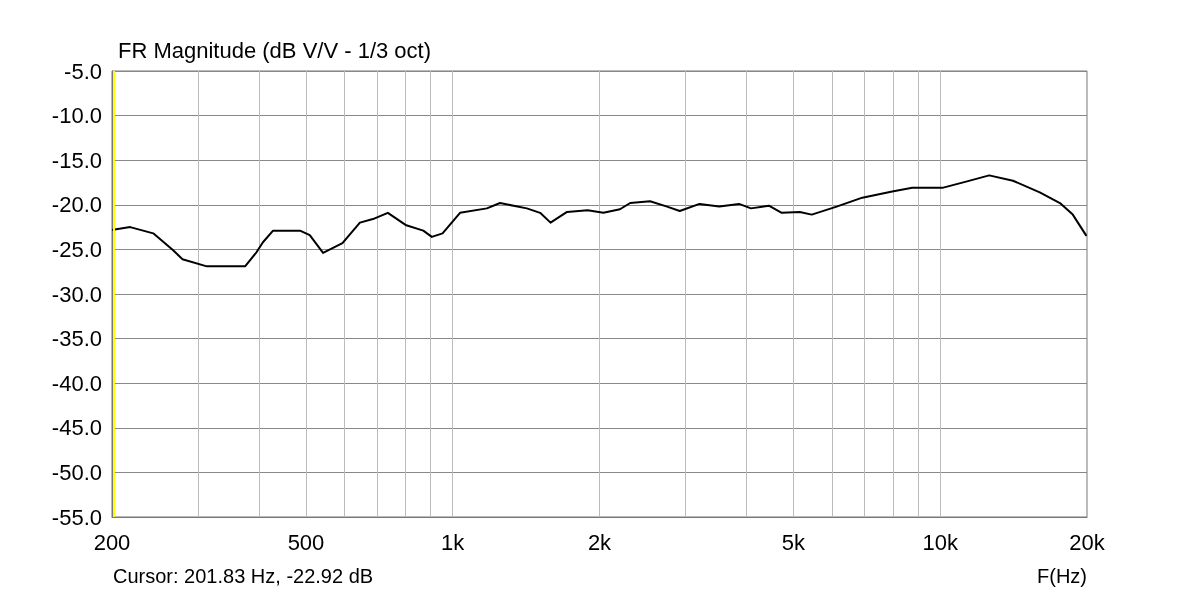  I want to click on y-tick-label: -50.0, so click(76, 472).